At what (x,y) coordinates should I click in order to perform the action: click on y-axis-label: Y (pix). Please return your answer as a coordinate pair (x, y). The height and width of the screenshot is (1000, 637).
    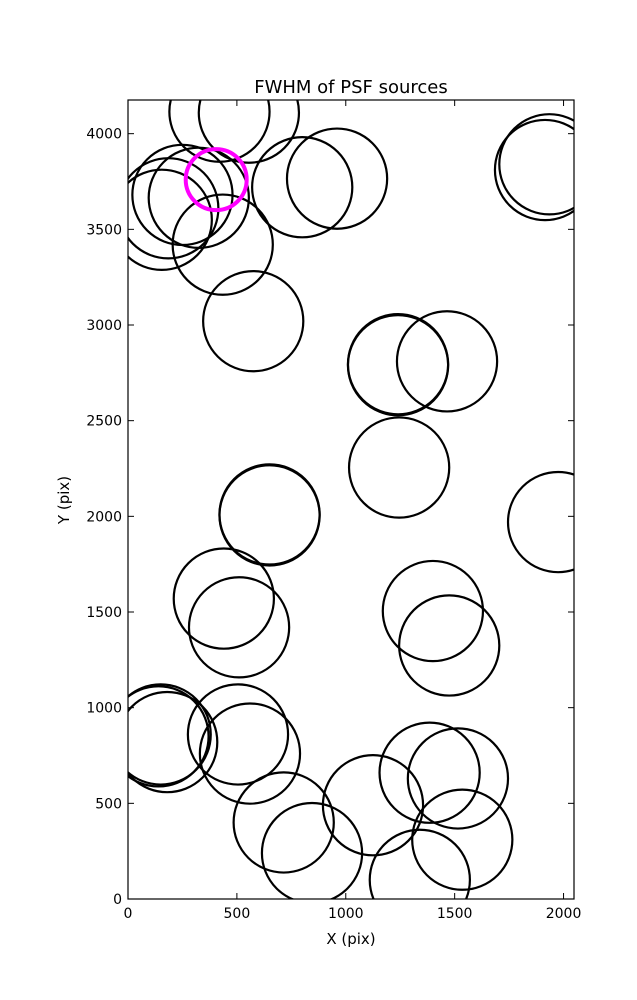
    Looking at the image, I should click on (64, 500).